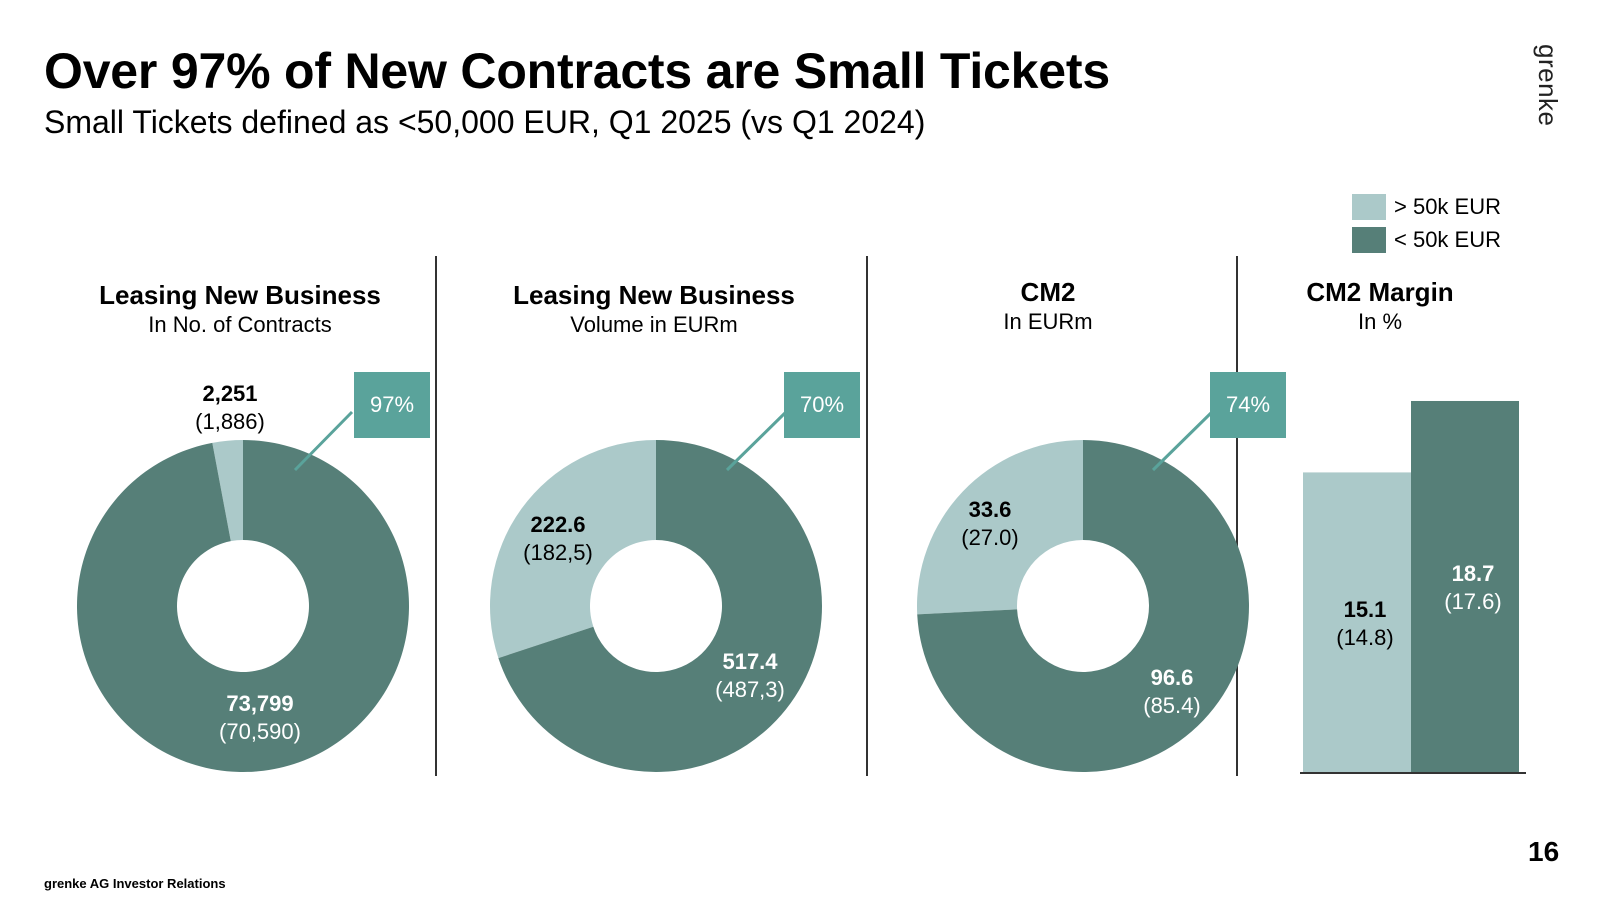 This screenshot has width=1600, height=900. Describe the element at coordinates (1048, 321) in the screenshot. I see `chart3-subtitle: In EURm` at that location.